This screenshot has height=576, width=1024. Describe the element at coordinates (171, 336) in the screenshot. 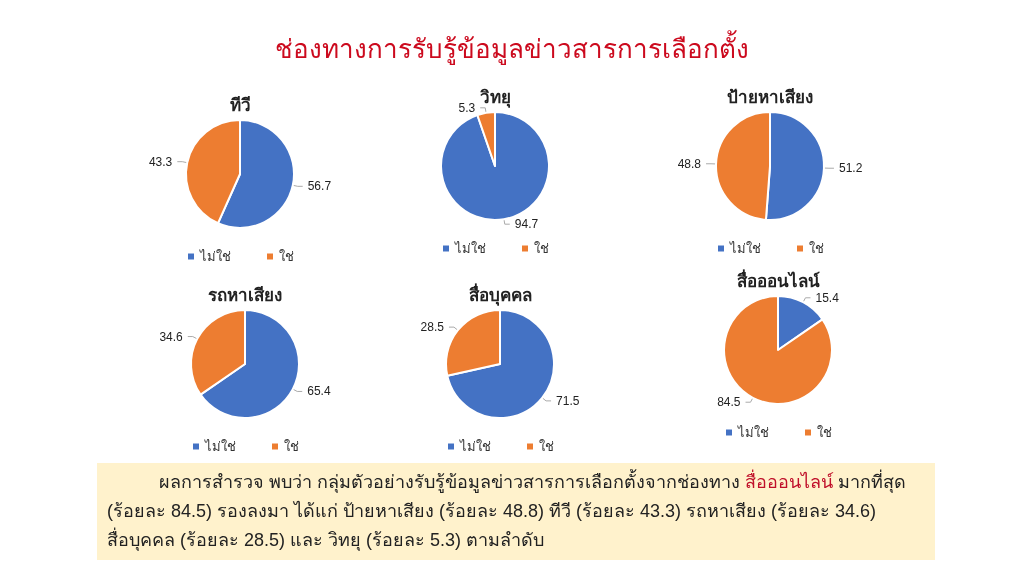

I see `data-label: 34.6` at that location.